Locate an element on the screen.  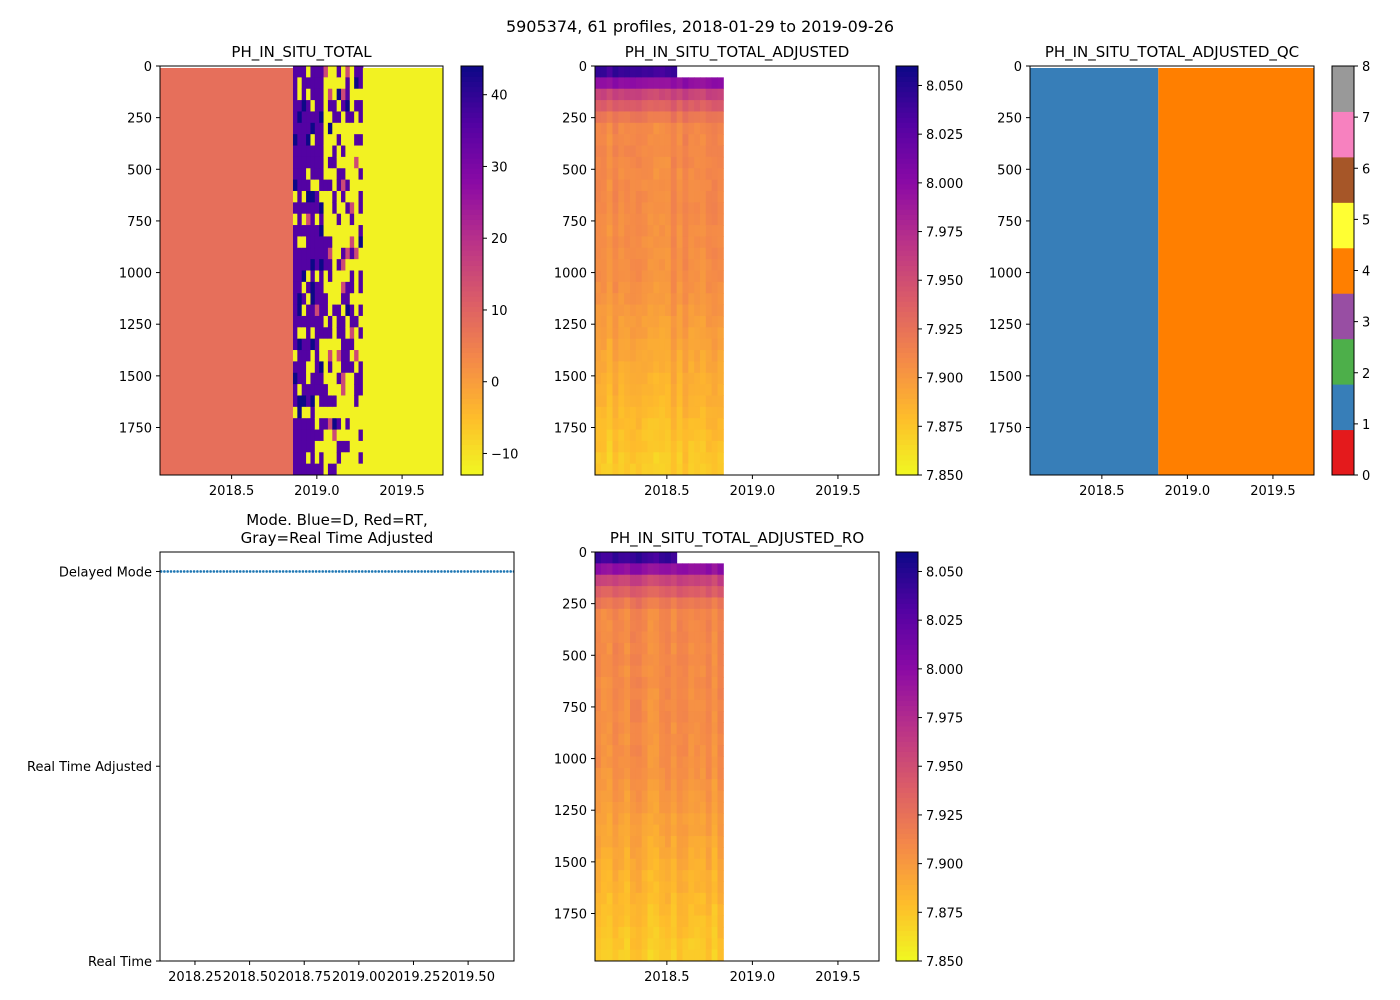
ph-adjusted-cbar-tick-label: 7.875 is located at coordinates (944, 427).